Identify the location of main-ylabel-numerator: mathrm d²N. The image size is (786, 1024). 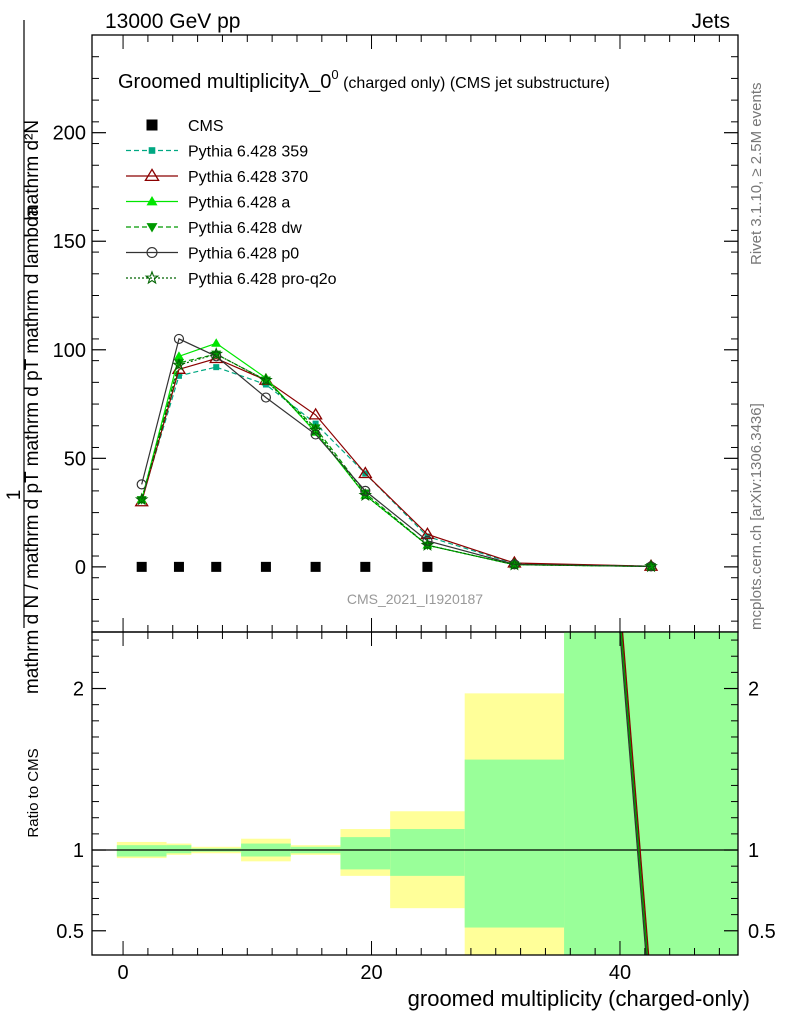
(32, 170).